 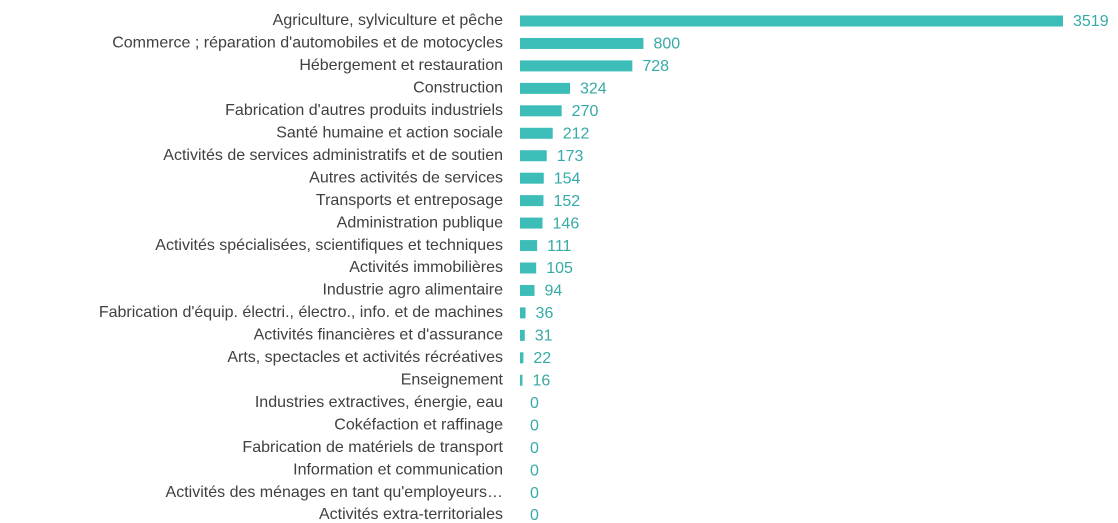 I want to click on category-label: Fabrication de matériels de transport, so click(x=372, y=447).